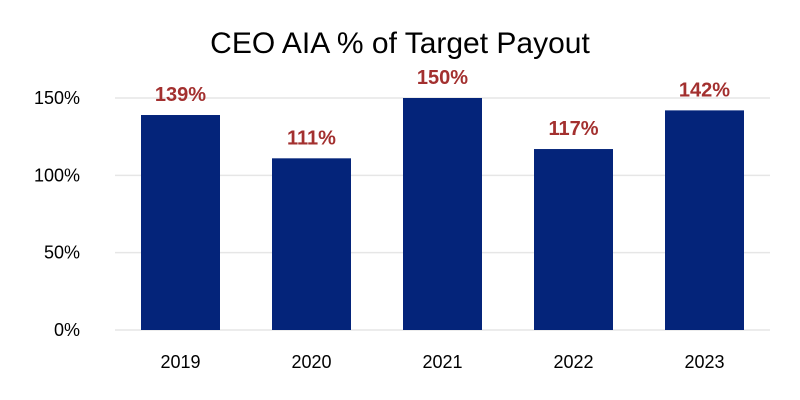  I want to click on x-tick-label: 2019, so click(180, 362).